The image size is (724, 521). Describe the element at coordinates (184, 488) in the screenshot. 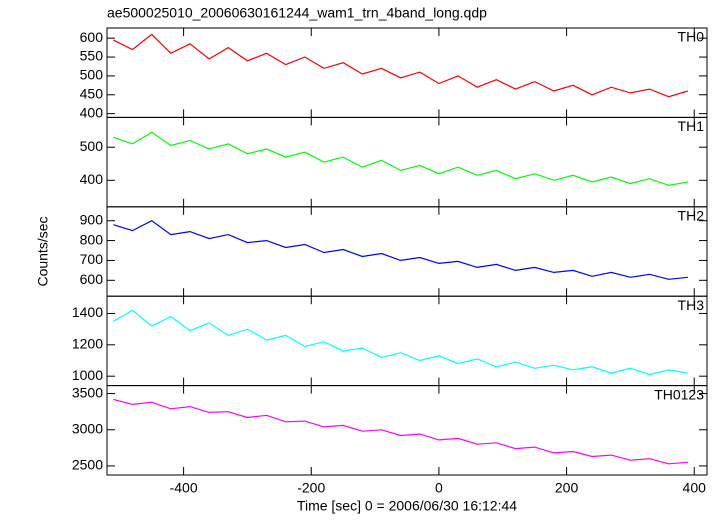

I see `x-tick-label: -400` at that location.